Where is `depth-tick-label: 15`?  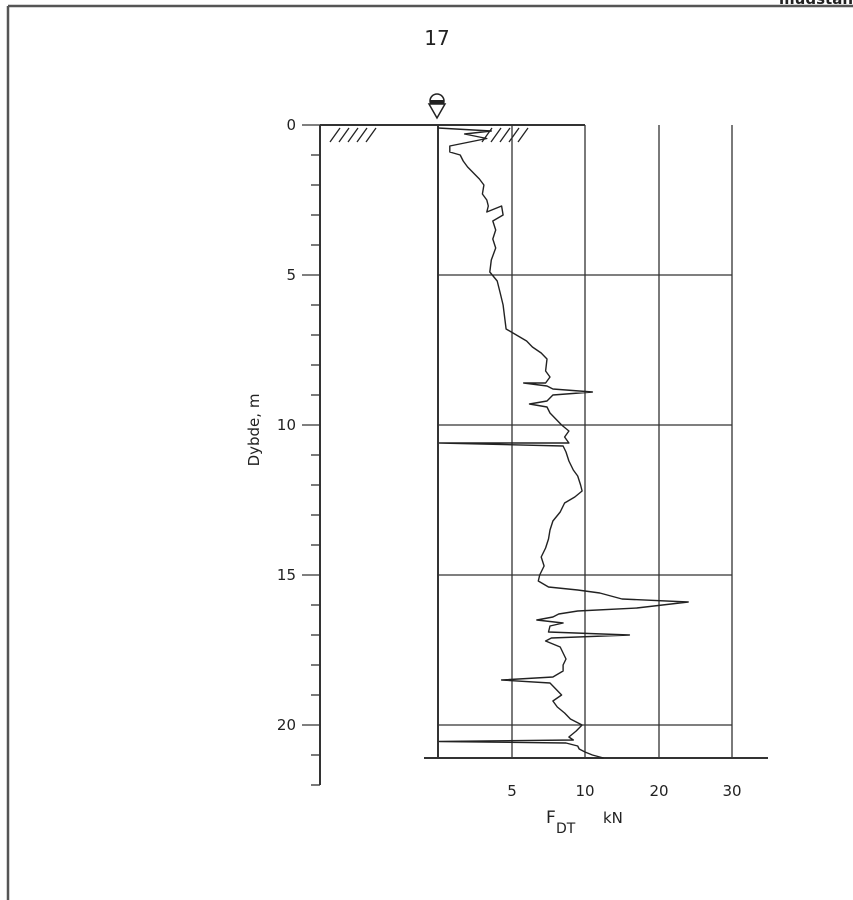
depth-tick-label: 15 is located at coordinates (286, 575).